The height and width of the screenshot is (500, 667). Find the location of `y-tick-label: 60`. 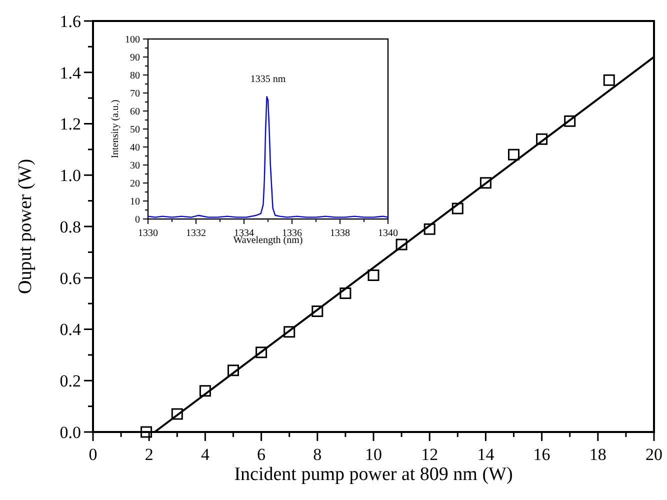

y-tick-label: 60 is located at coordinates (135, 112).